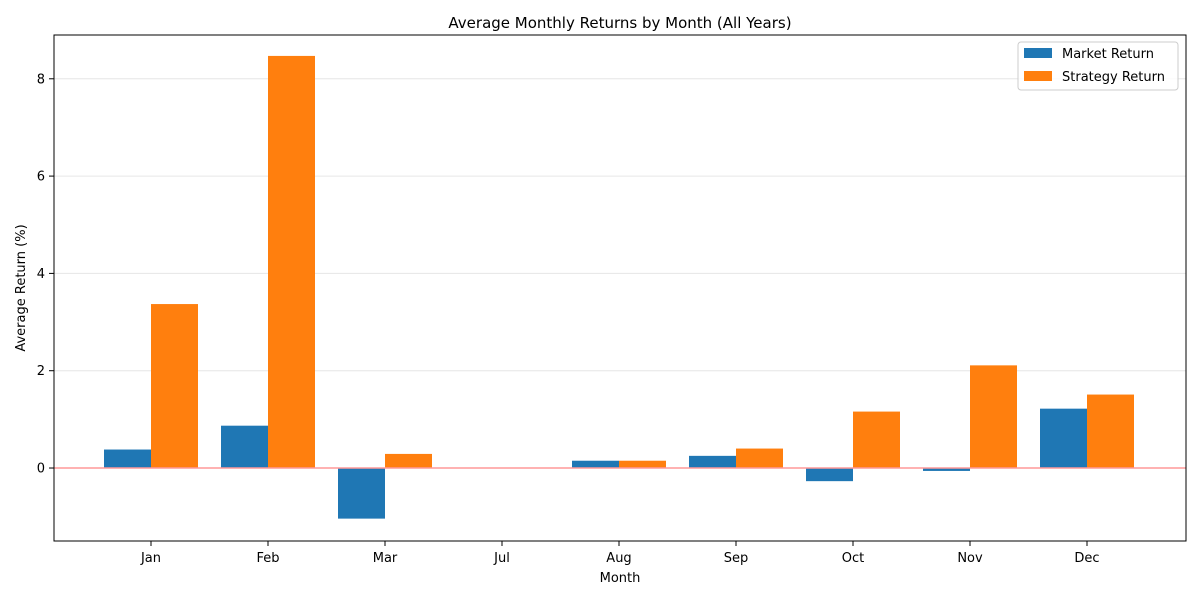  I want to click on x-tick-label: Dec, so click(1086, 558).